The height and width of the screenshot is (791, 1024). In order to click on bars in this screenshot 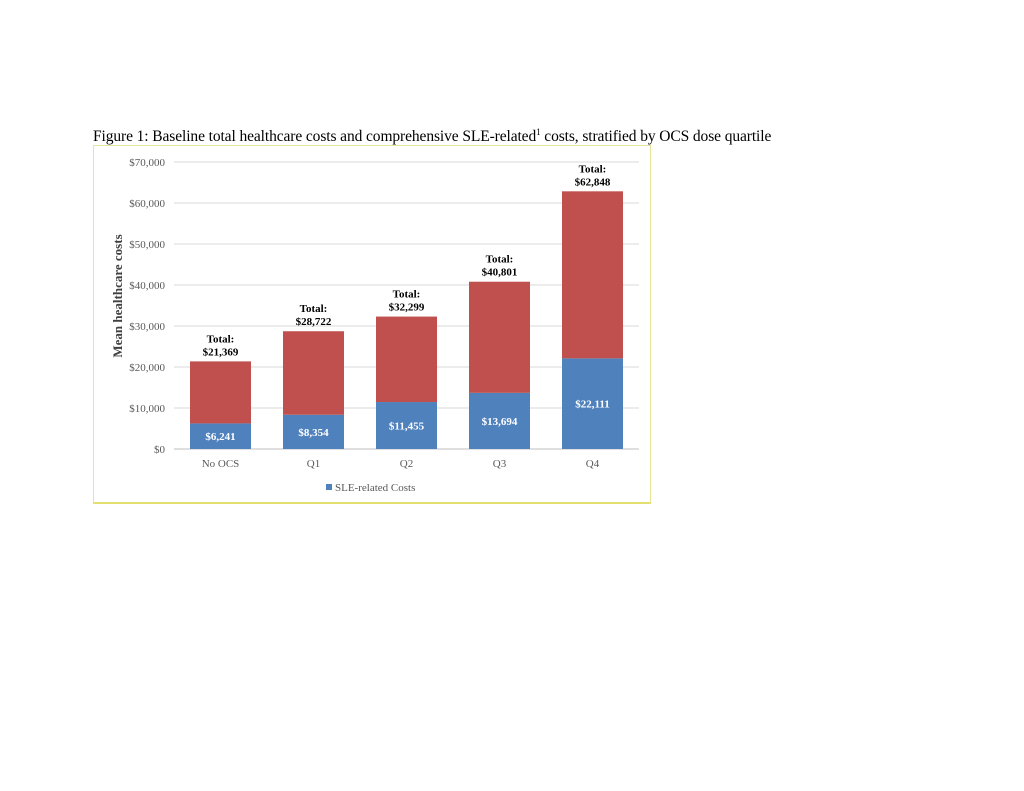, I will do `click(406, 320)`.